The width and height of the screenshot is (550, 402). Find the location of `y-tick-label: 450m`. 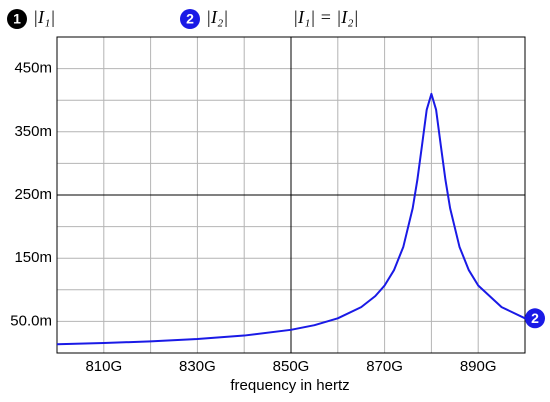

y-tick-label: 450m is located at coordinates (33, 68).